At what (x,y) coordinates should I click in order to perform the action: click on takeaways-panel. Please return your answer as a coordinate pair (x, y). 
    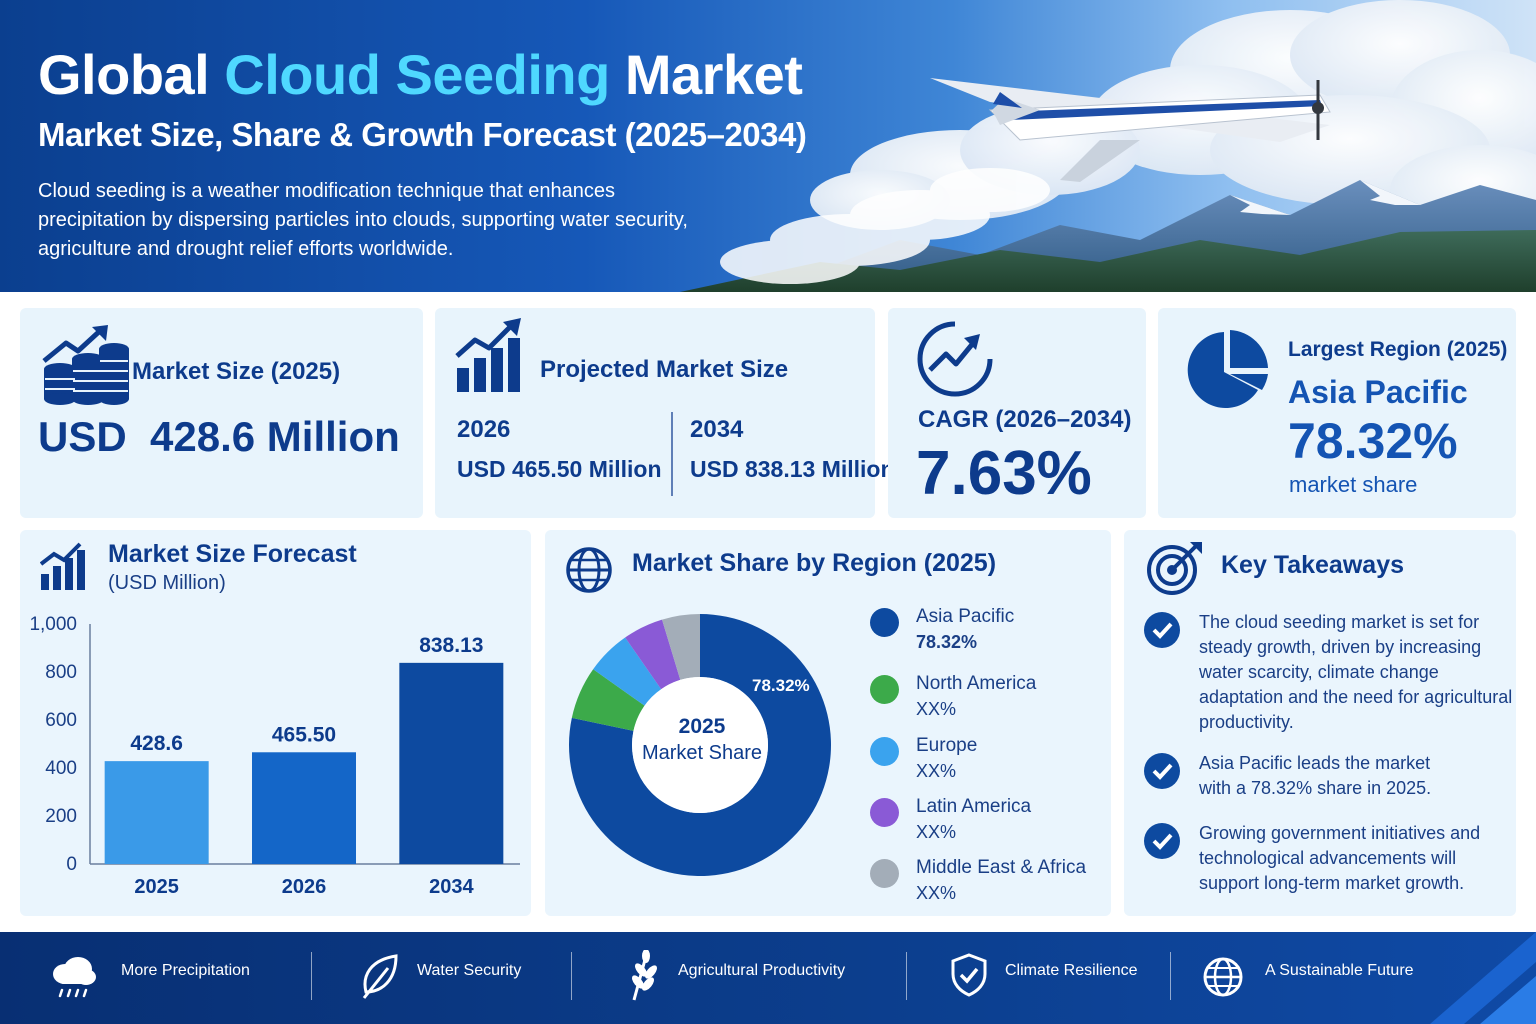
    Looking at the image, I should click on (1320, 723).